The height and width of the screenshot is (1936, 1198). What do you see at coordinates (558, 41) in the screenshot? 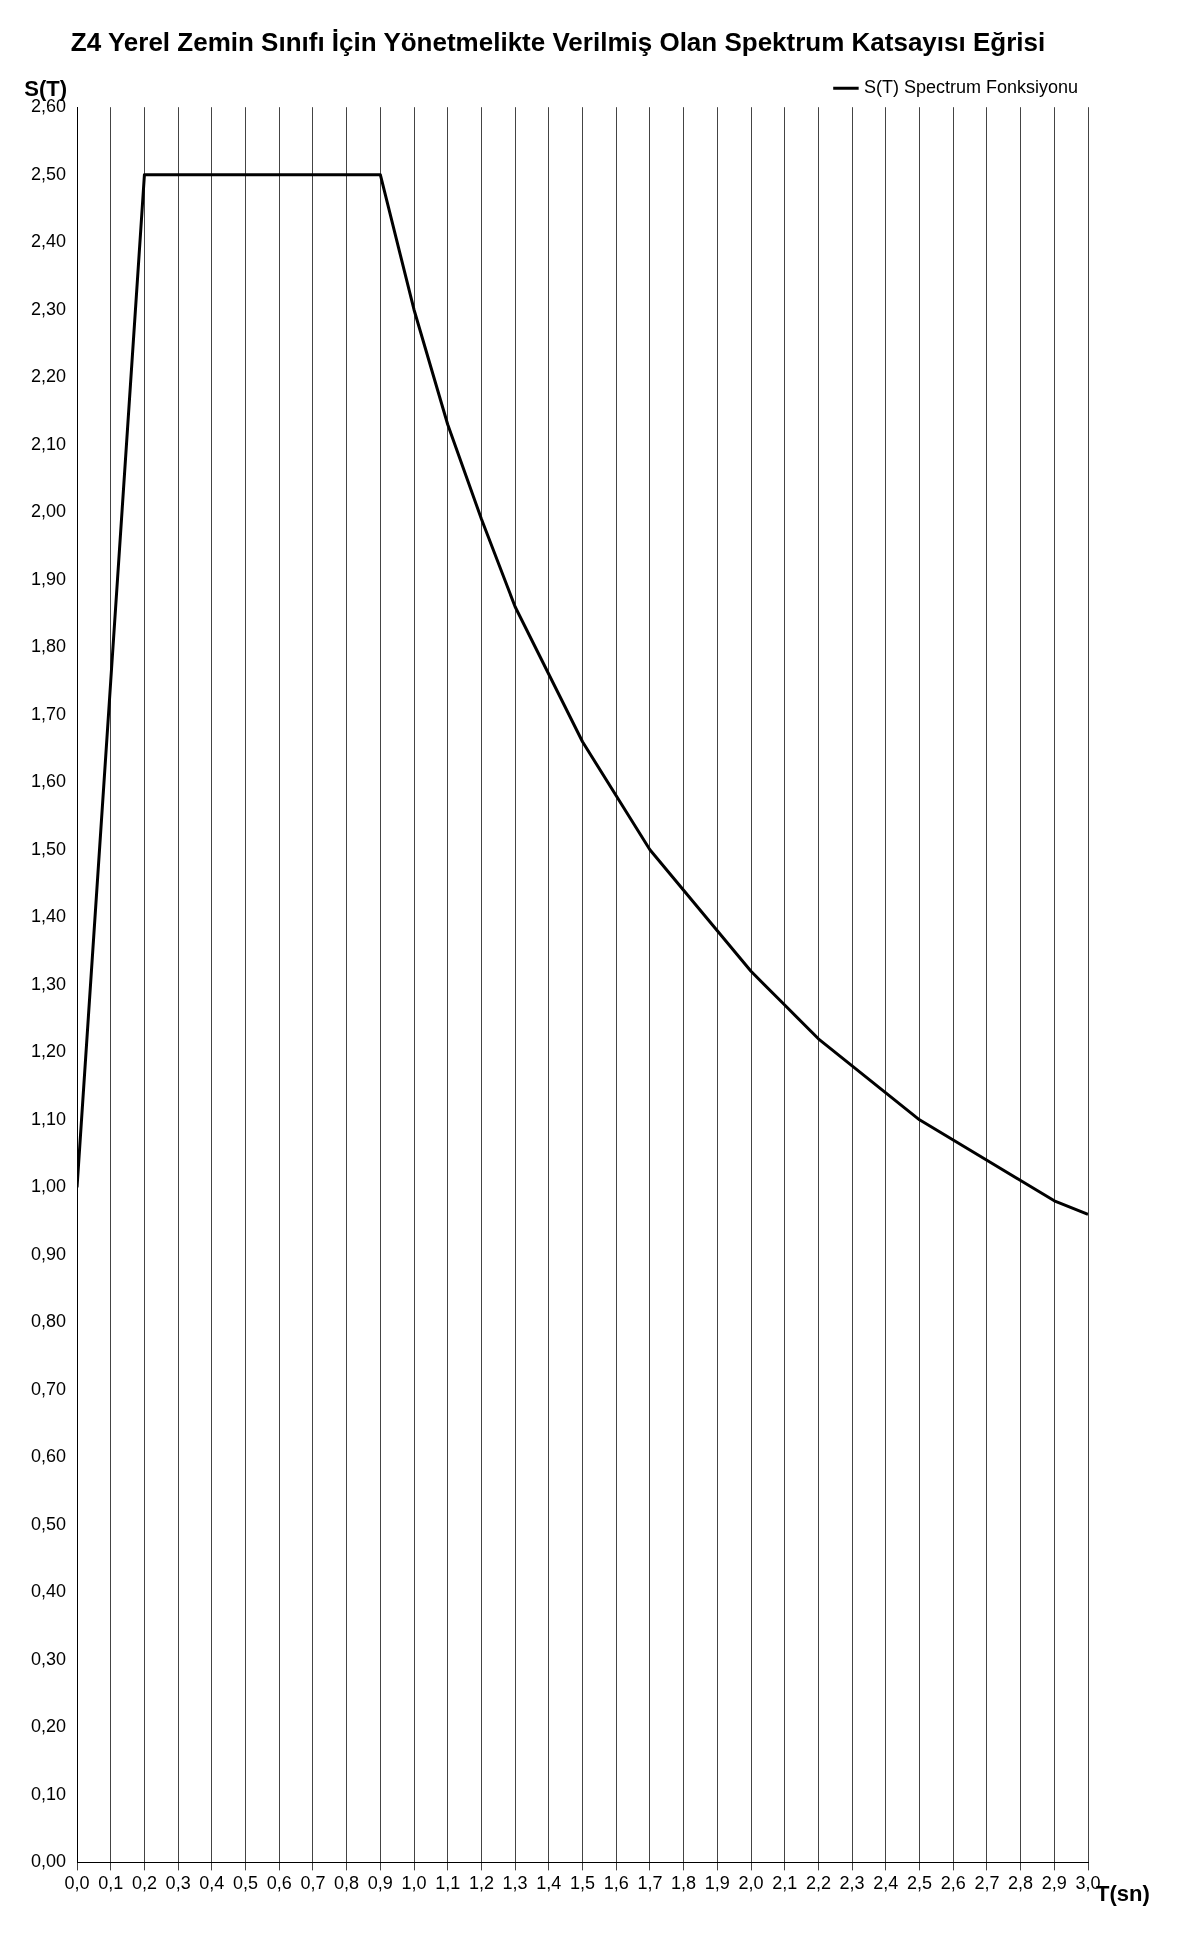
I see `chart-title: Z4 Yerel Zemin Sınıfı İçin Yönetmelikte Verilmiş Olan Spektrum Katsayısı Eğrisi` at bounding box center [558, 41].